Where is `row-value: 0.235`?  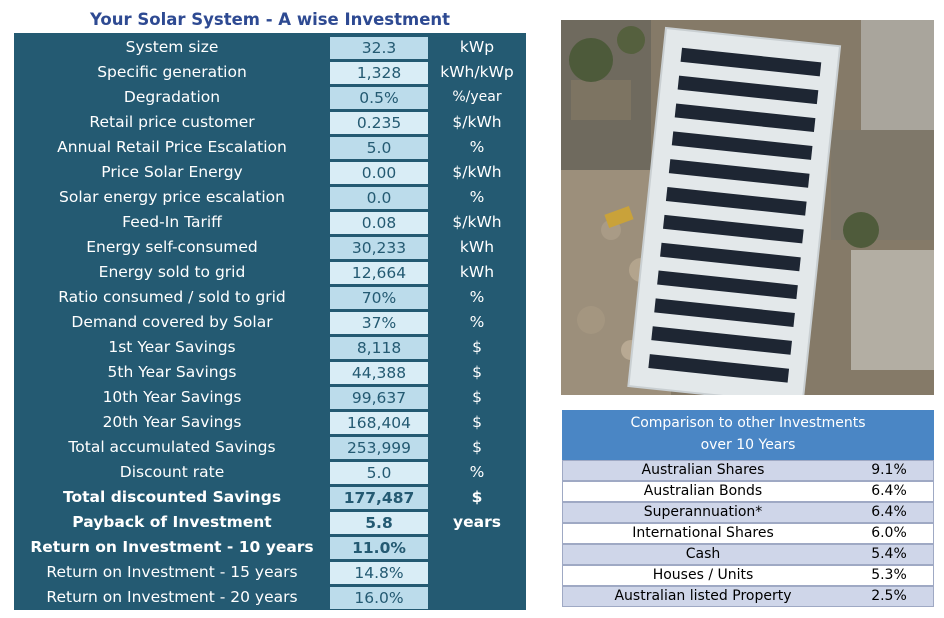 row-value: 0.235 is located at coordinates (379, 123).